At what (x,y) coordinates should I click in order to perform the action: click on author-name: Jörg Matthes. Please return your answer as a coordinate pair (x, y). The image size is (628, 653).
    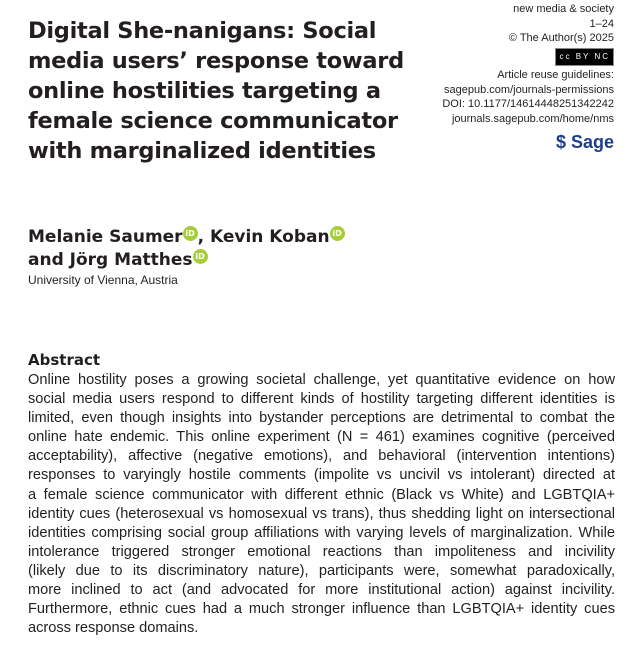
    Looking at the image, I should click on (131, 260).